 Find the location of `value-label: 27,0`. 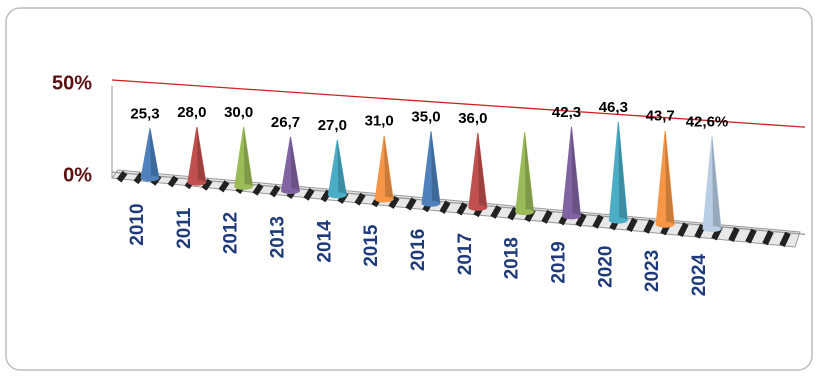

value-label: 27,0 is located at coordinates (332, 125).